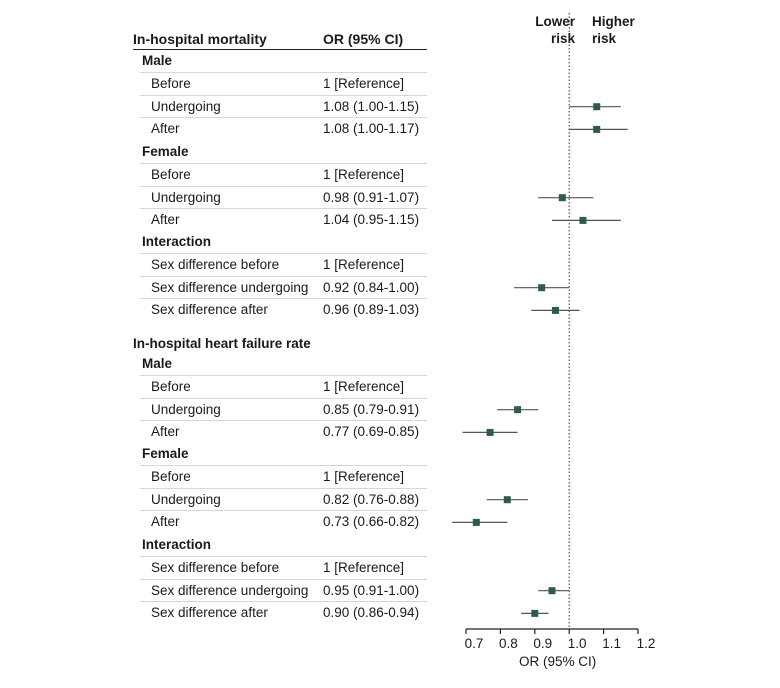  I want to click on table-row: Undergoing 0.98 (0.91-1.07), so click(283, 197).